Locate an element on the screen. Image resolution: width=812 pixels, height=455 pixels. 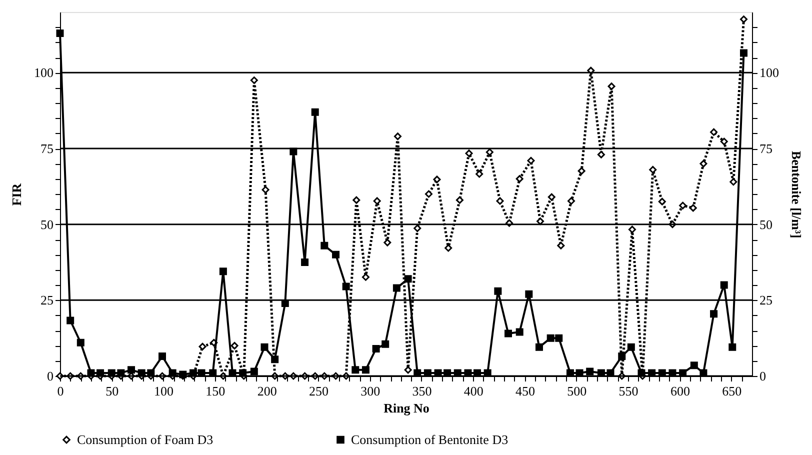
x-tick-label: 150 is located at coordinates (216, 391).